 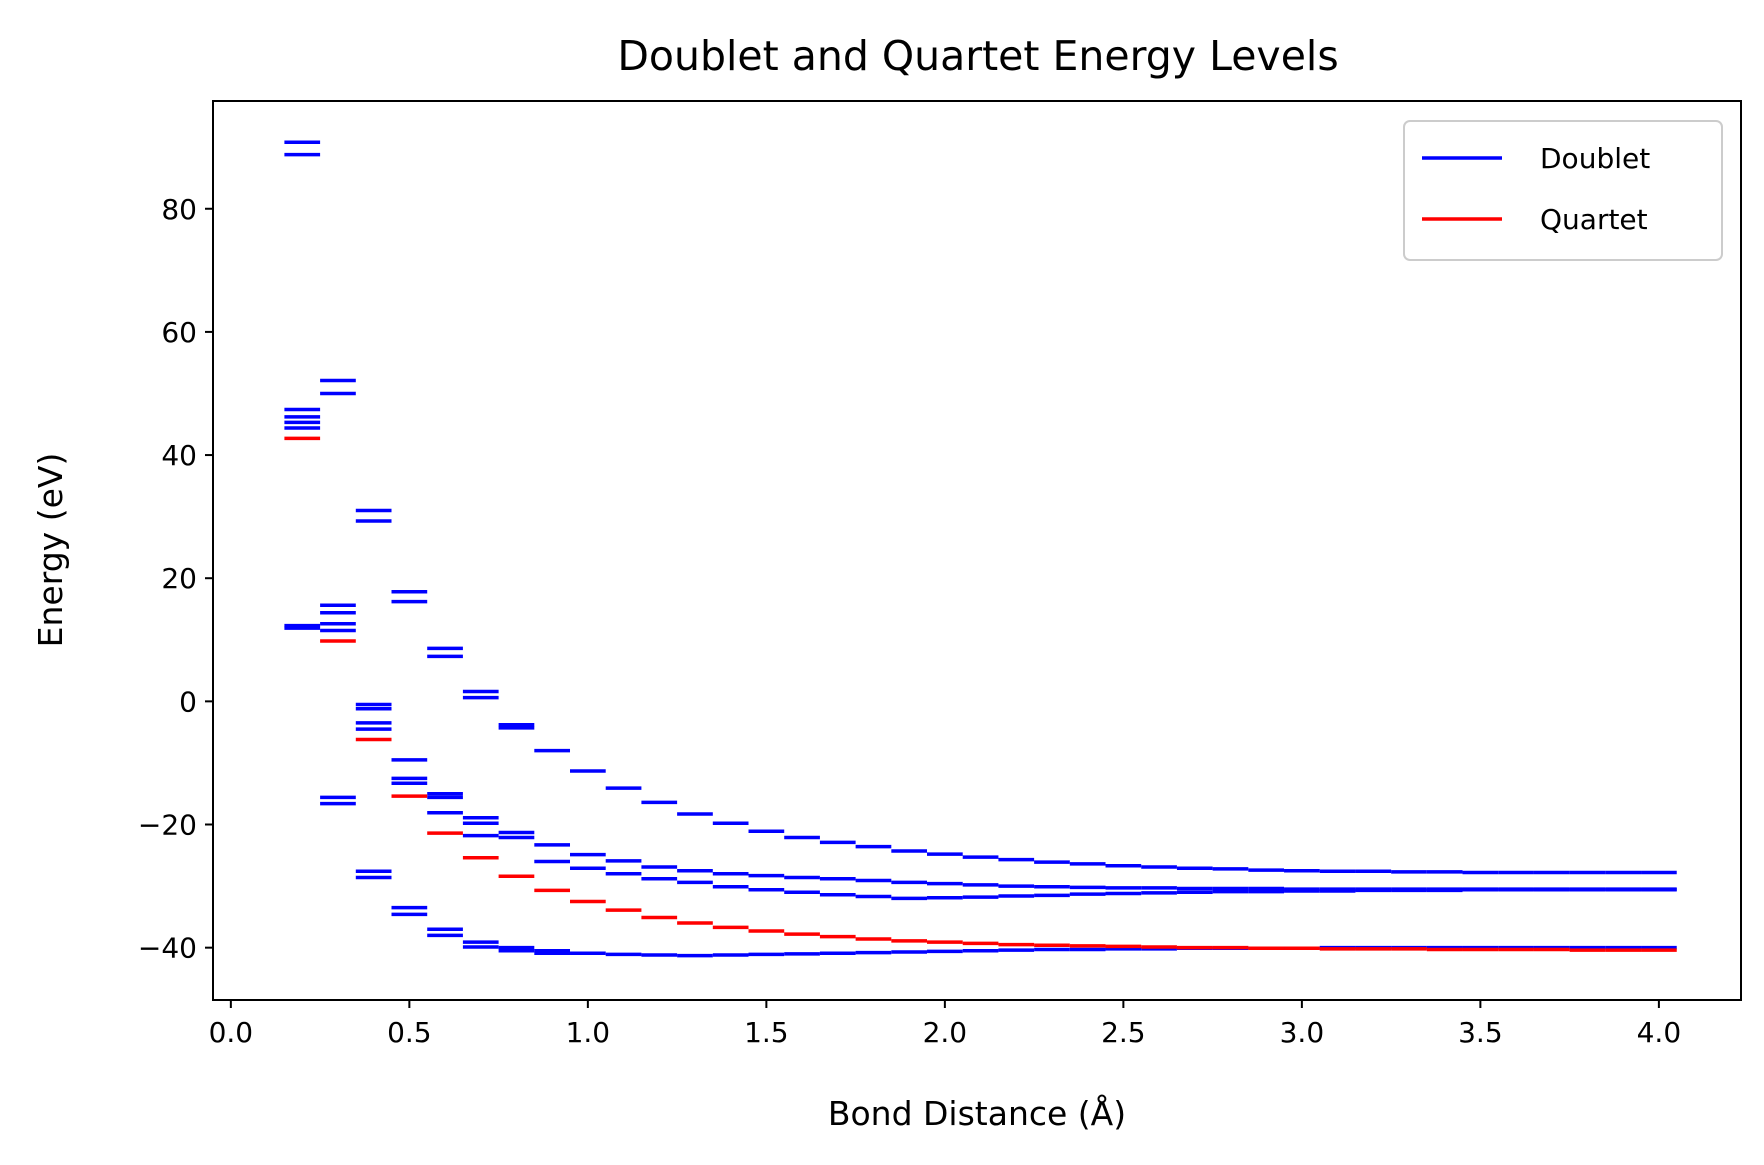 What do you see at coordinates (167, 825) in the screenshot?
I see `y-tick-label: −20` at bounding box center [167, 825].